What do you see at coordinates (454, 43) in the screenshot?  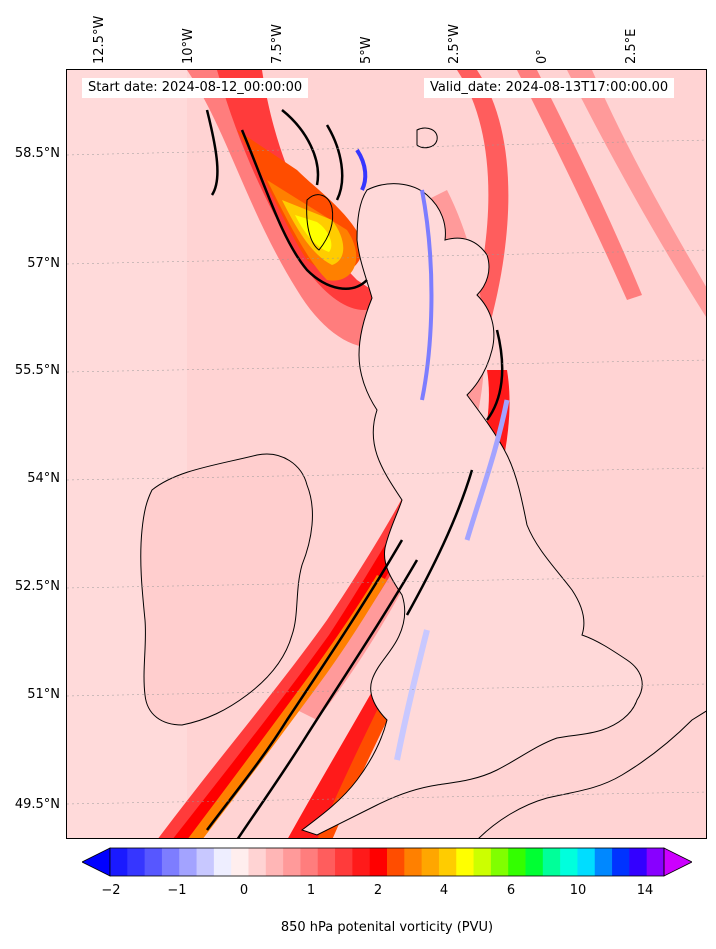 I see `lon-label-2-5w: 2.5°W` at bounding box center [454, 43].